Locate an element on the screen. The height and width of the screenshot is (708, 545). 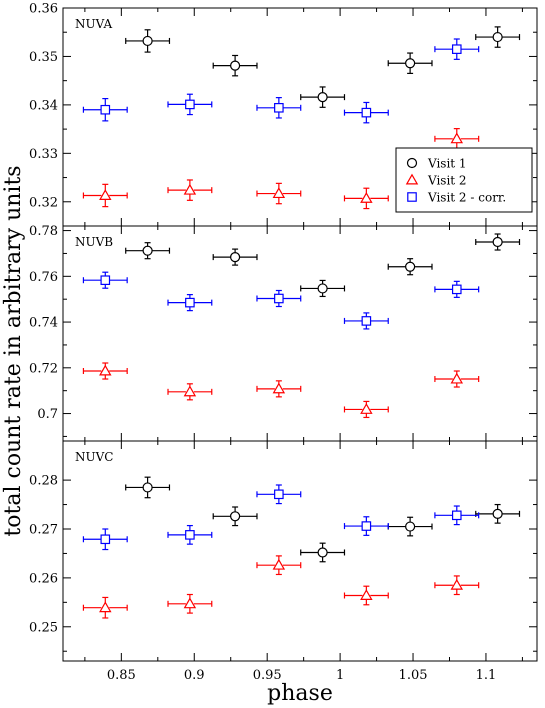
x-axis: 0.85 0.9 0.95 1 1.05 1.1 is located at coordinates (301, 675).